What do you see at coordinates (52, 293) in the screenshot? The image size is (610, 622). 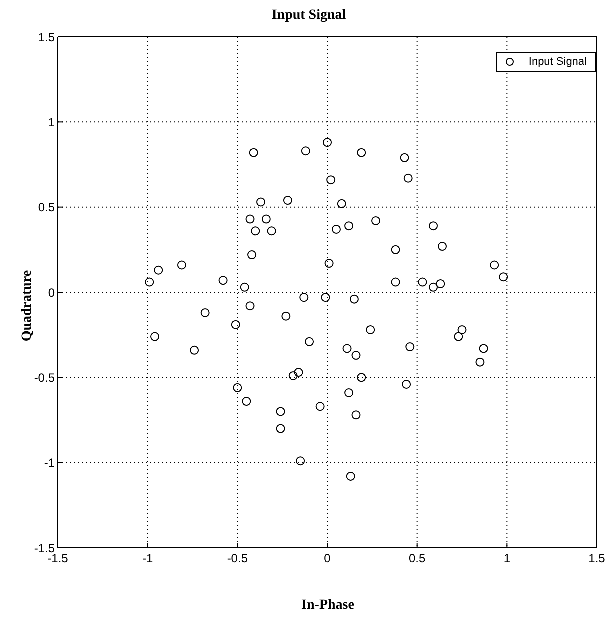 I see `y-tick-label: 0` at bounding box center [52, 293].